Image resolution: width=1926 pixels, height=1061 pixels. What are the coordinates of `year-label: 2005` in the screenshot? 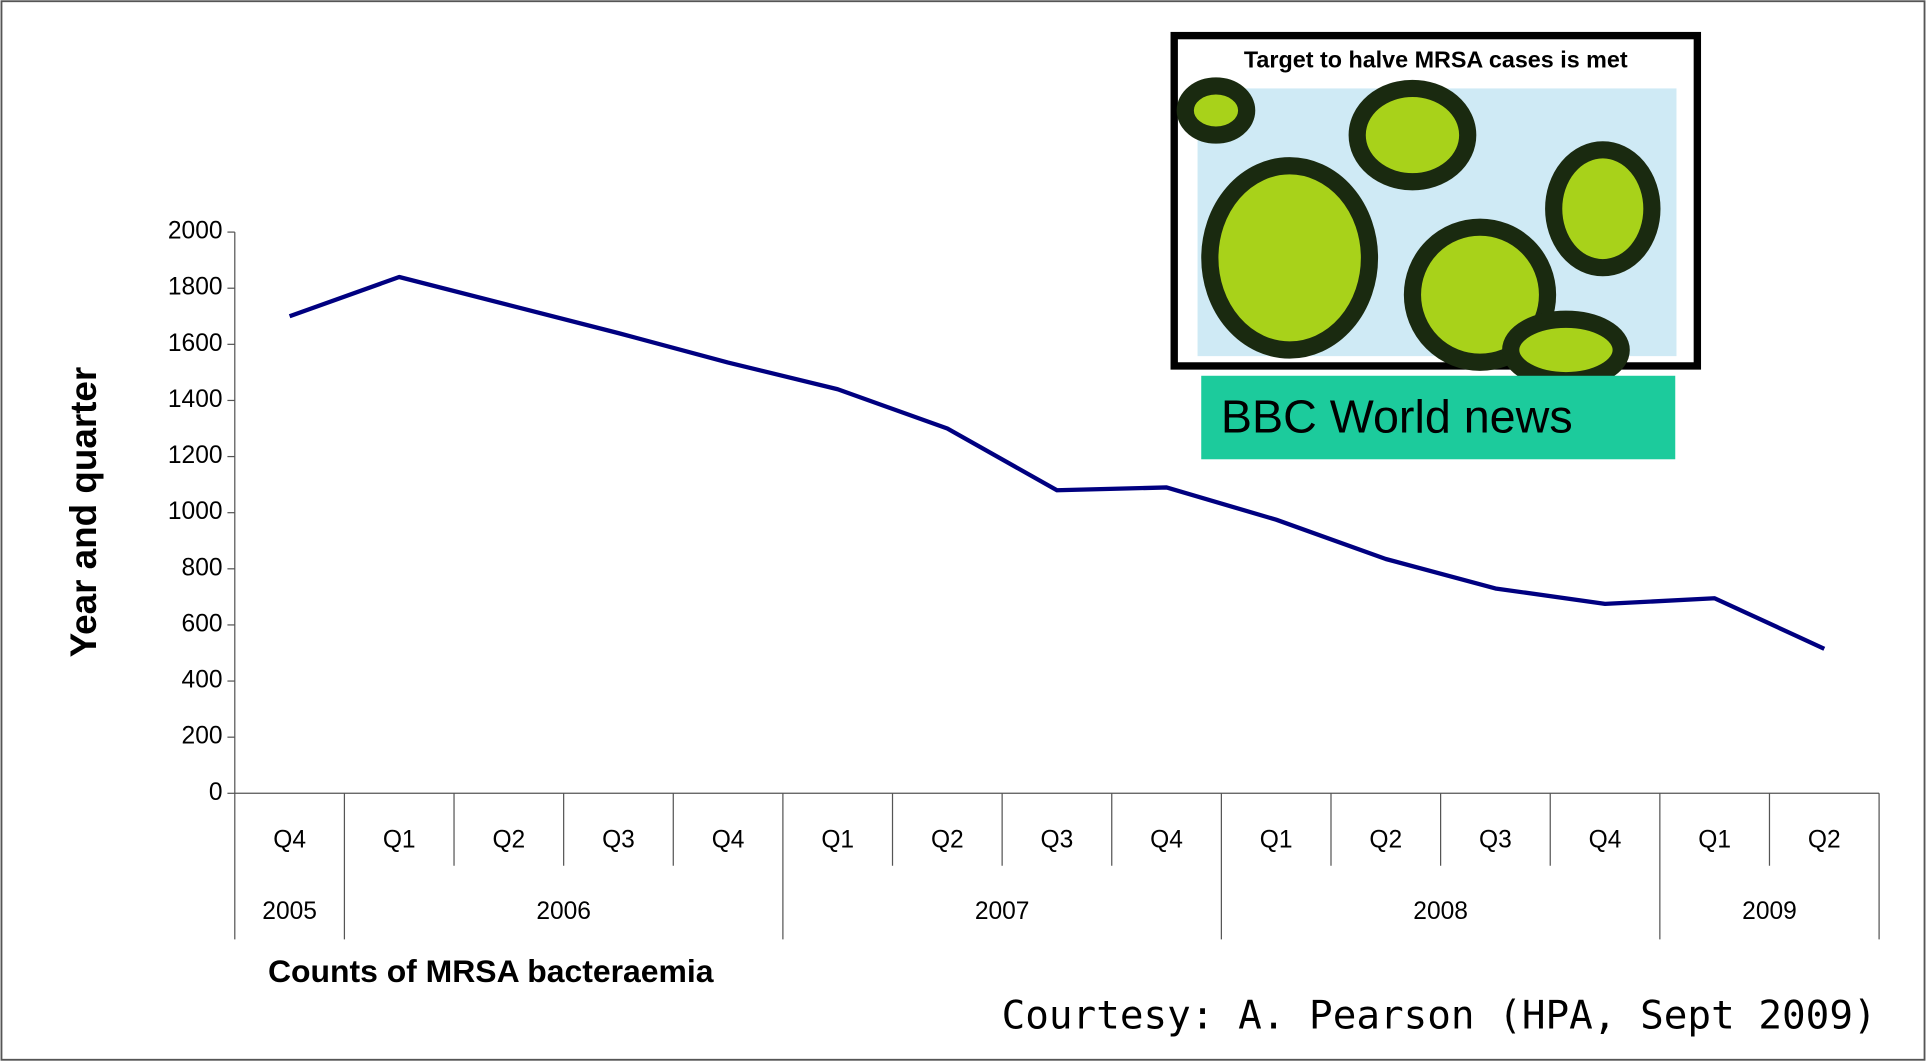 It's located at (289, 911).